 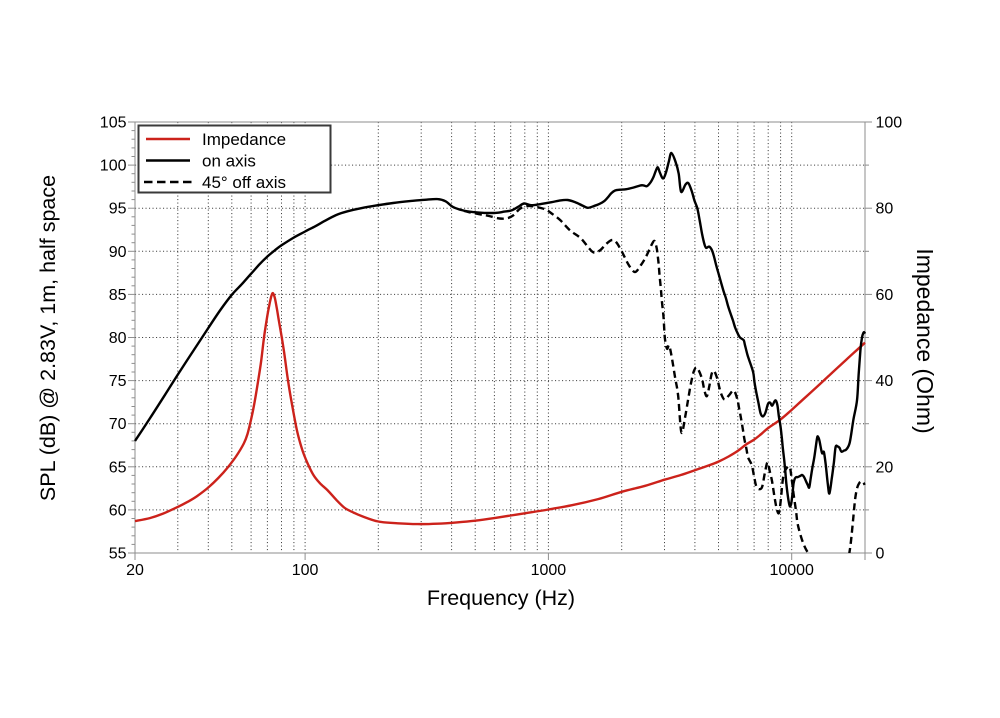 What do you see at coordinates (925, 340) in the screenshot?
I see `svg-text: Impedance (Ohm)` at bounding box center [925, 340].